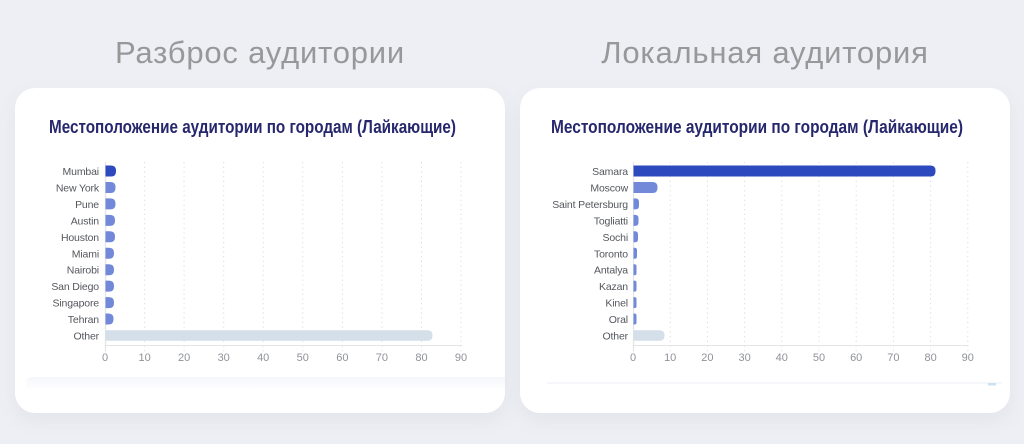 The image size is (1024, 444). What do you see at coordinates (83, 271) in the screenshot?
I see `svg-text: Nairobi` at bounding box center [83, 271].